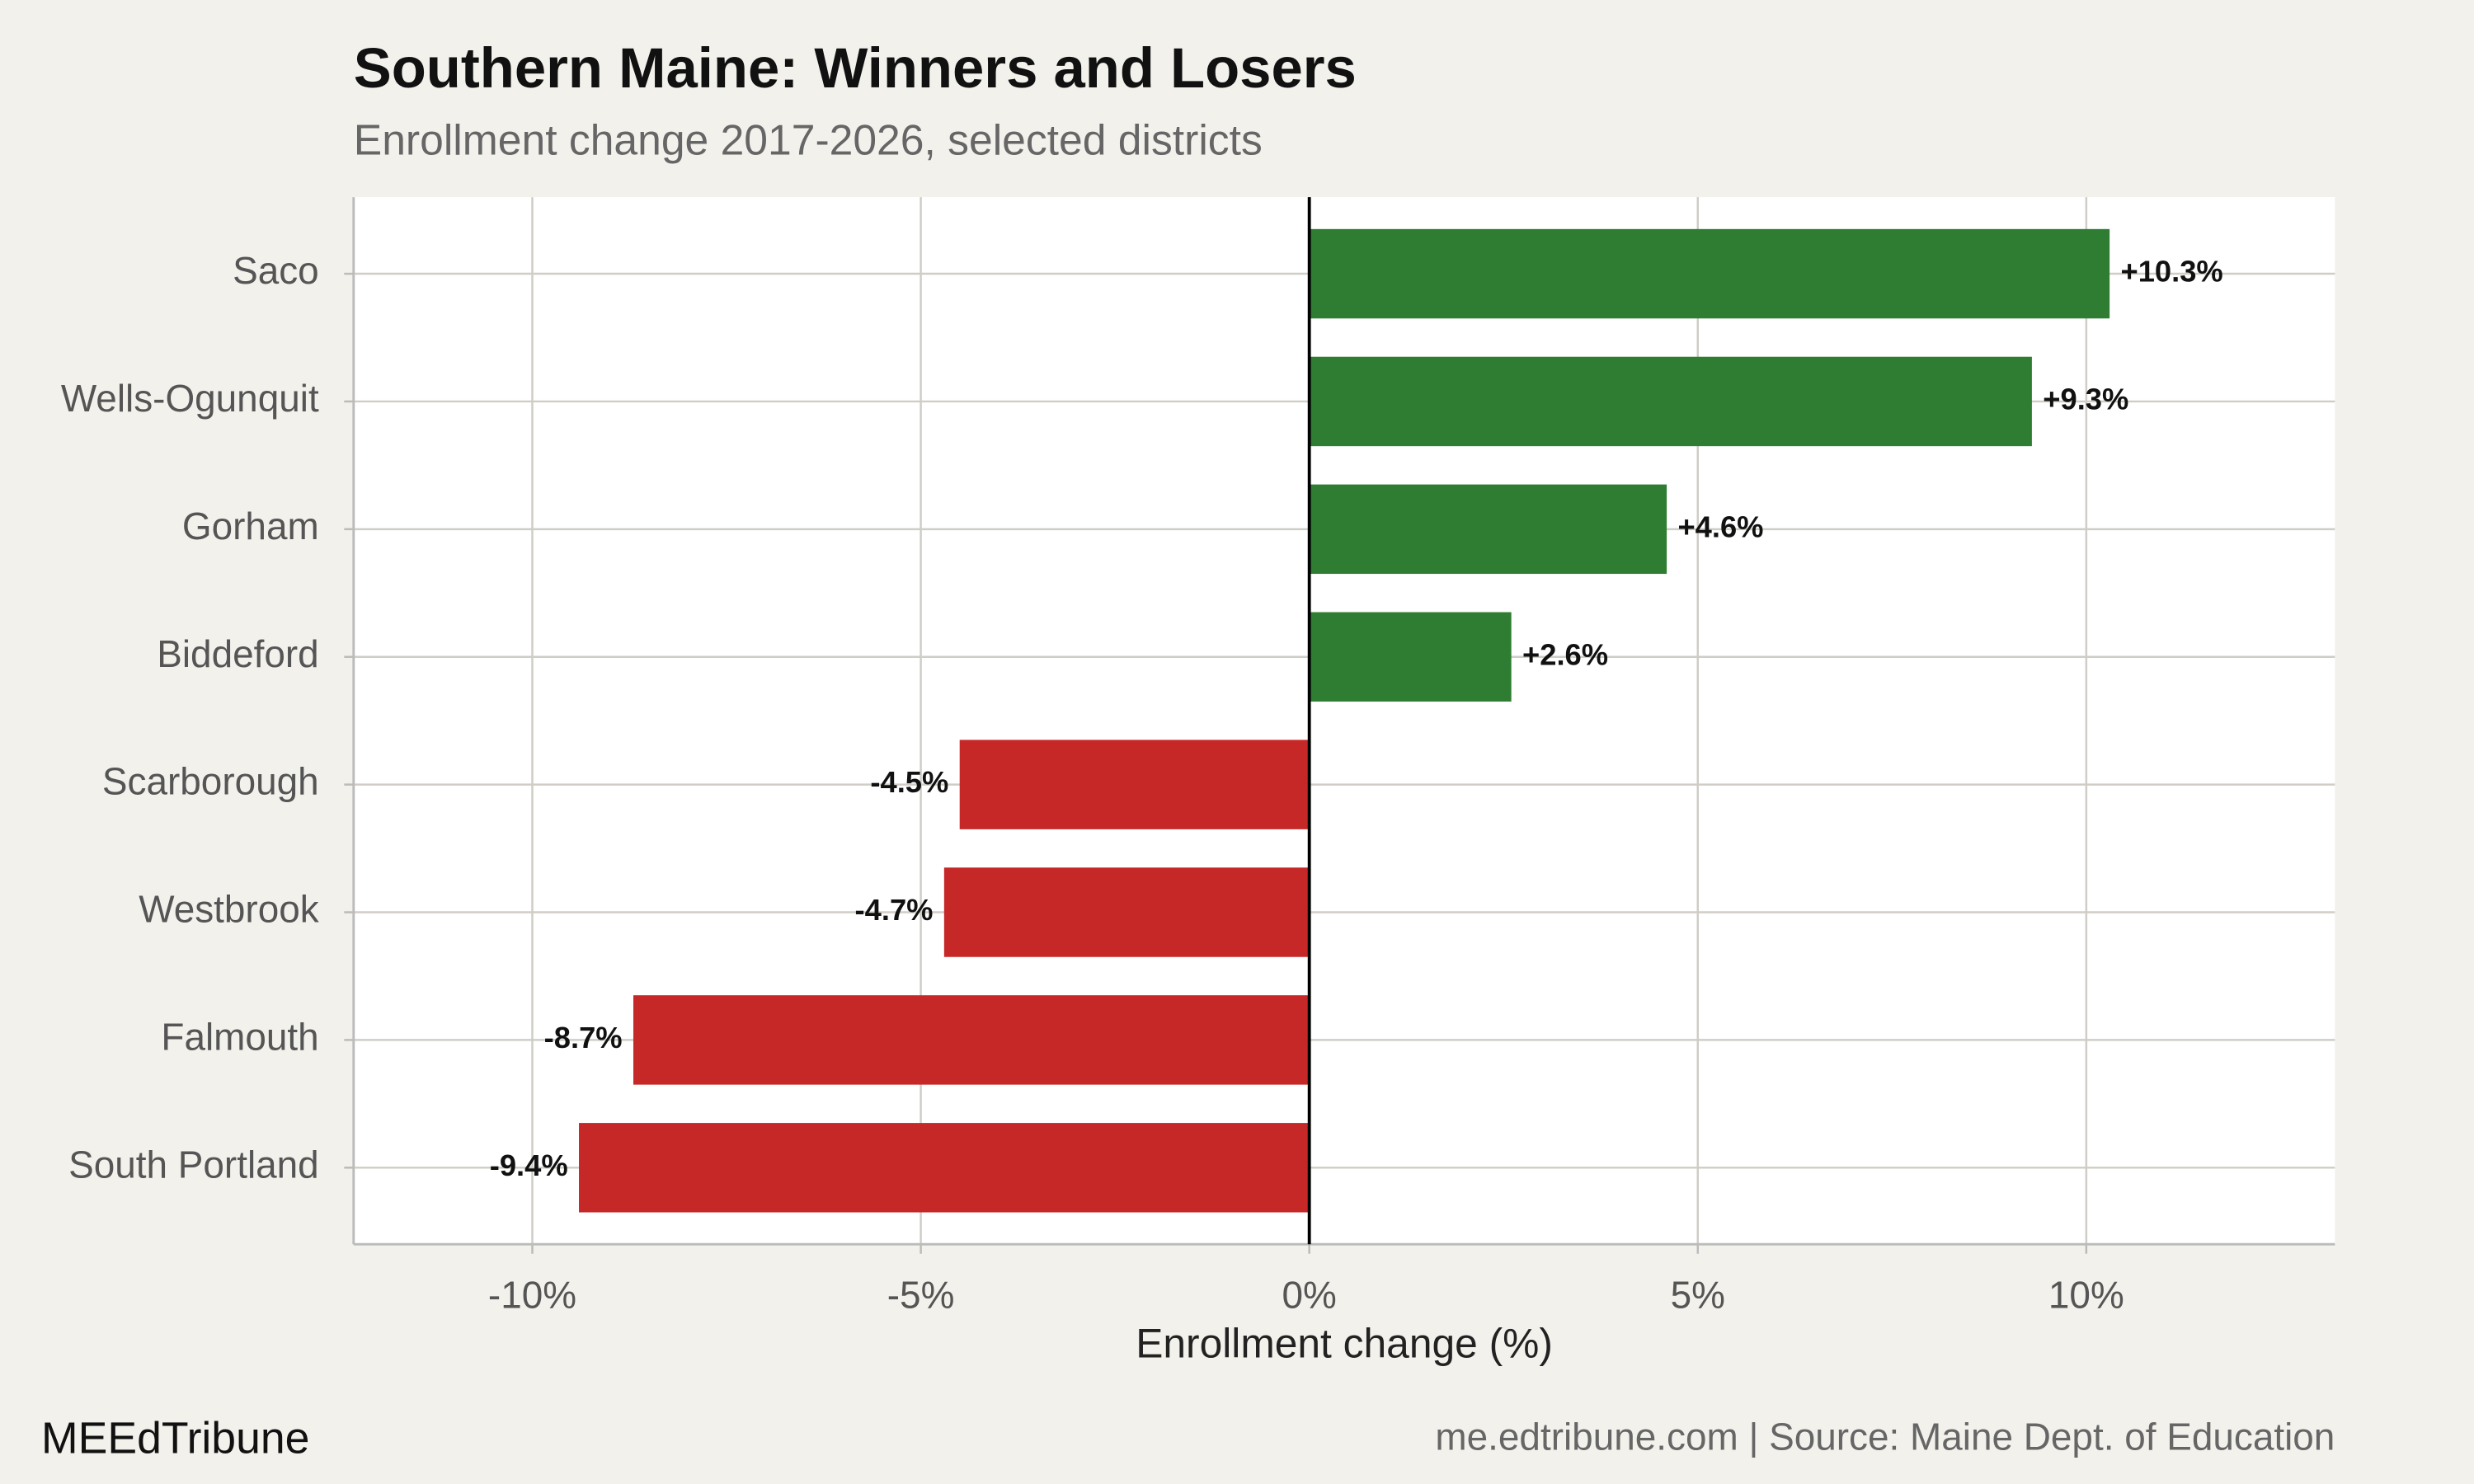 This screenshot has height=1484, width=2474. What do you see at coordinates (1720, 526) in the screenshot?
I see `value-label: +4.6%` at bounding box center [1720, 526].